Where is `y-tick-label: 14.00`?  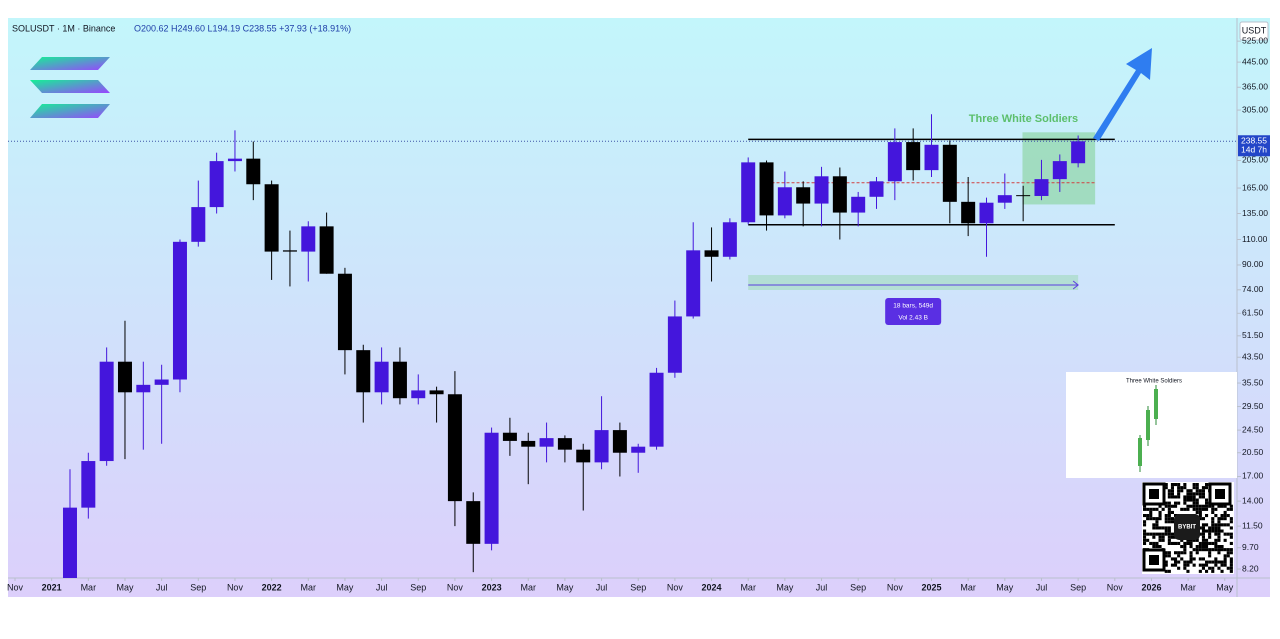 y-tick-label: 14.00 is located at coordinates (1253, 500).